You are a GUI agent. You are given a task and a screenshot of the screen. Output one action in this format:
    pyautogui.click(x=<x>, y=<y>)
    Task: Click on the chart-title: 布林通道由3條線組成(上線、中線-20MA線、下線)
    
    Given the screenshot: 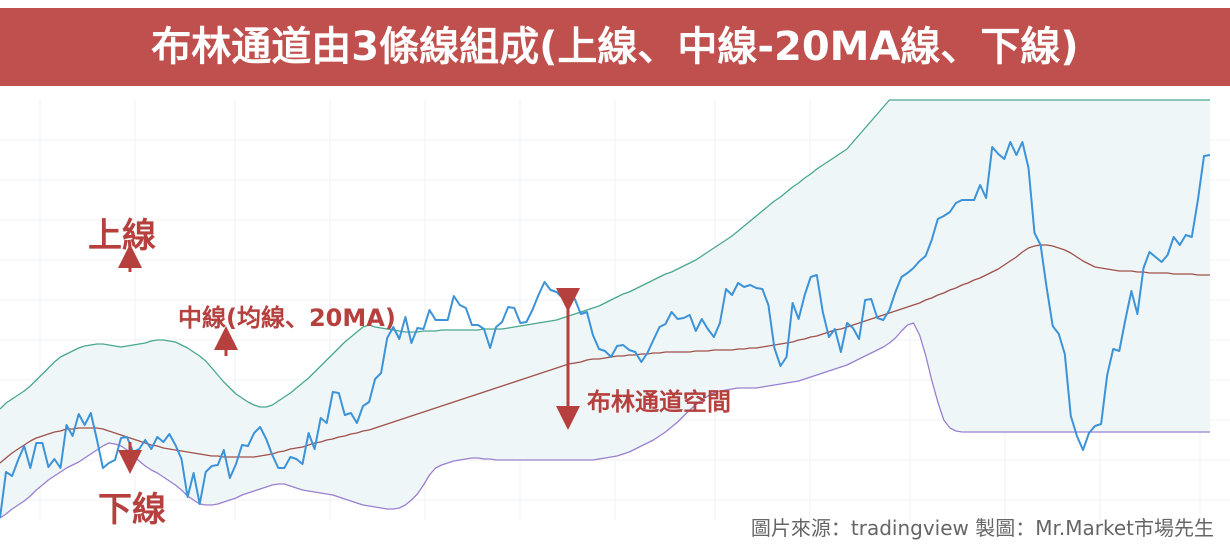 What is the action you would take?
    pyautogui.click(x=615, y=47)
    